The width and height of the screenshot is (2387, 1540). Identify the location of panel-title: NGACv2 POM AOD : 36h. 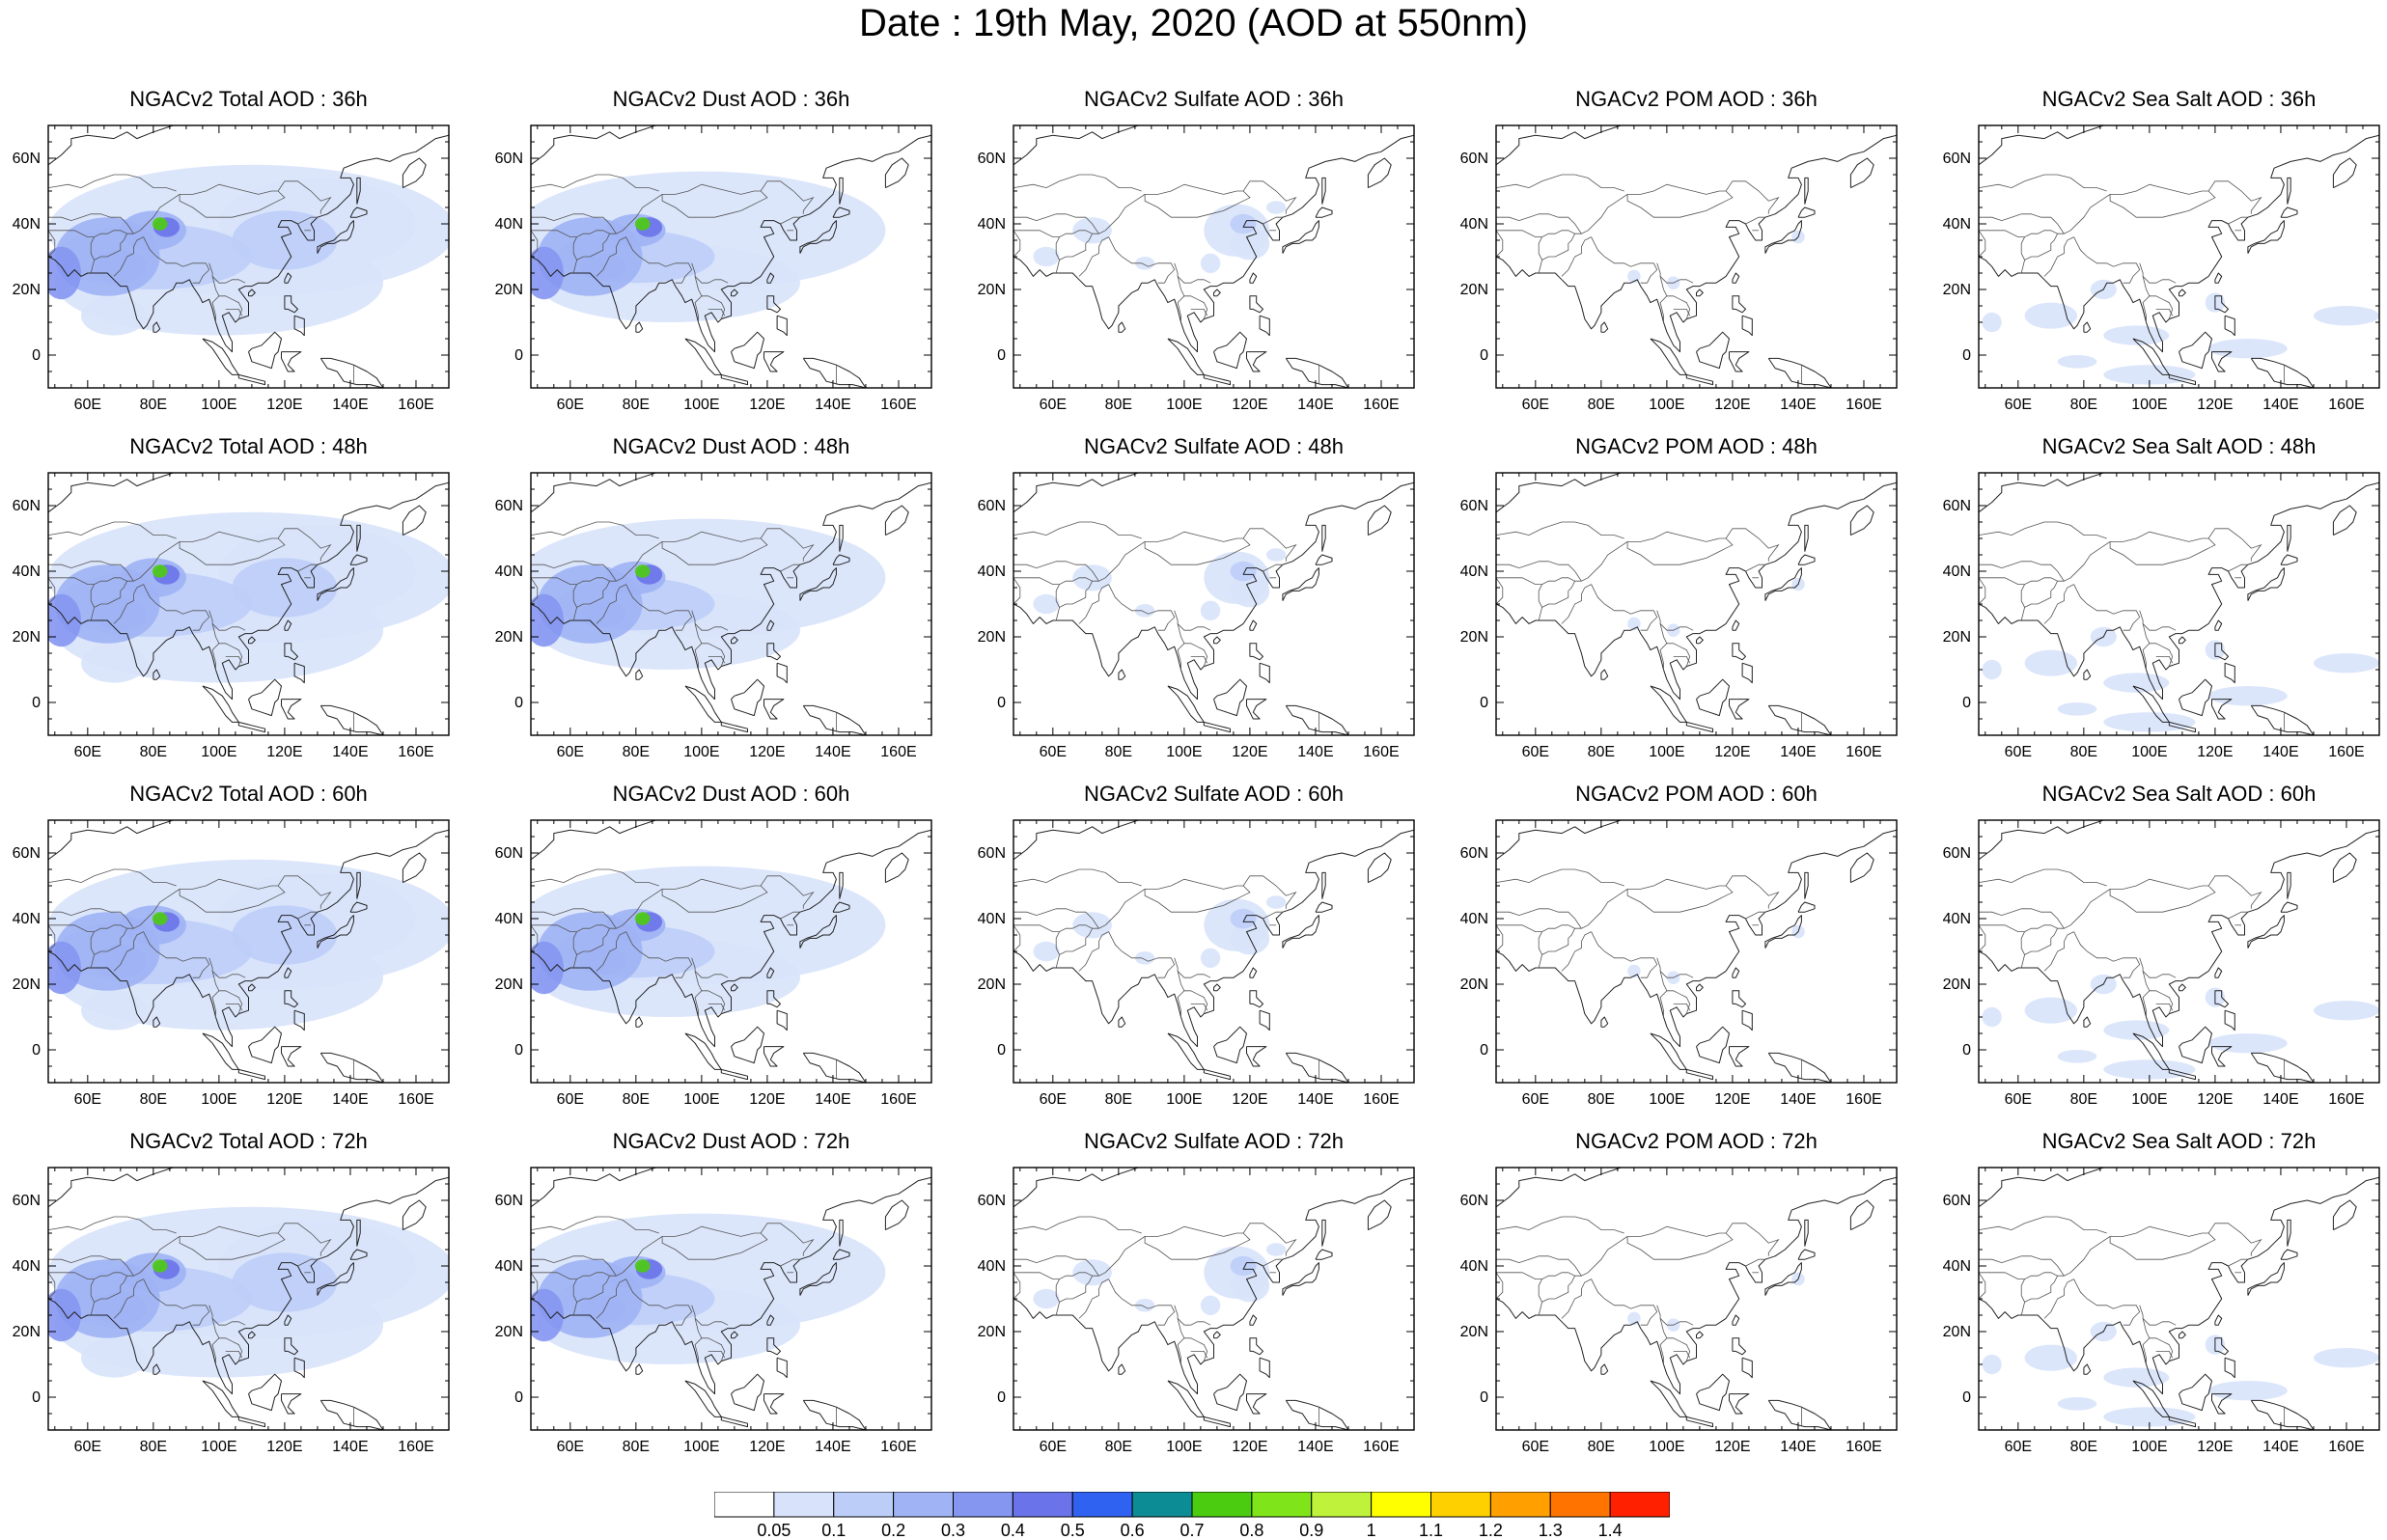
(1696, 99).